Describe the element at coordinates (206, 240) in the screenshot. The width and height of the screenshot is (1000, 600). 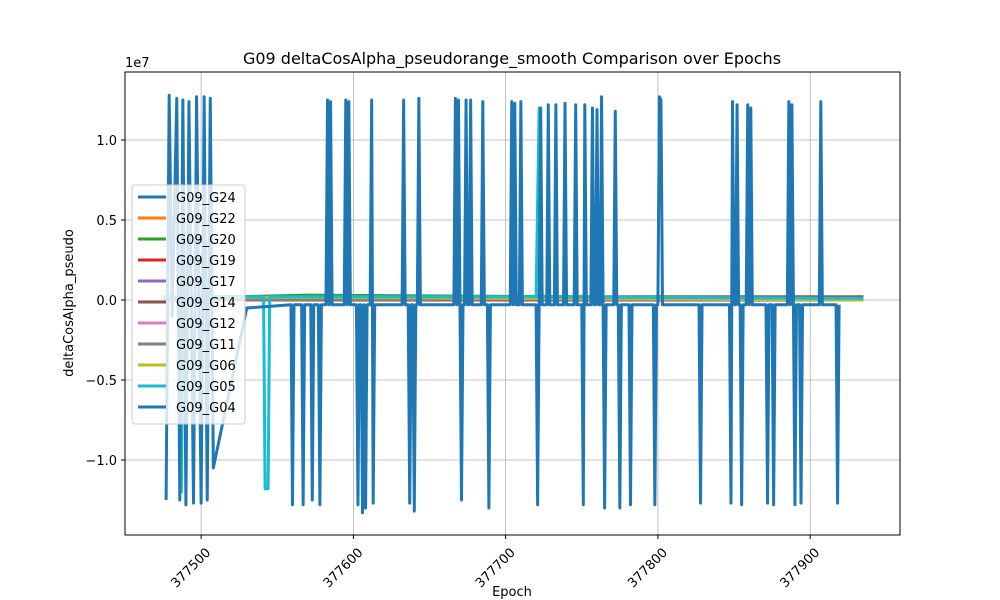
I see `legend-label: G09_G20` at that location.